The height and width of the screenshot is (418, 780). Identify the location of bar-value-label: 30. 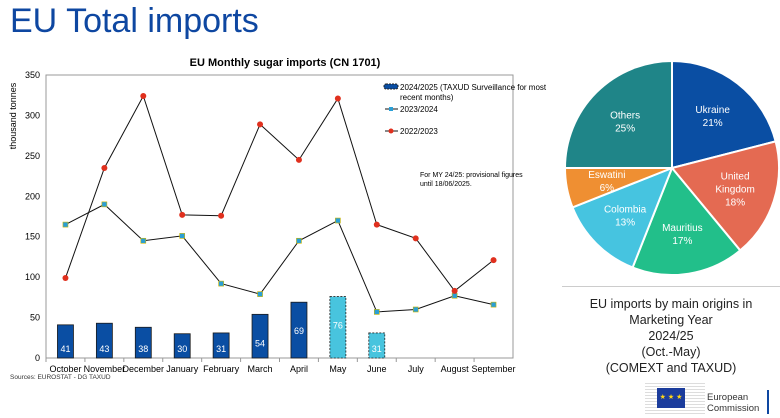
(182, 349).